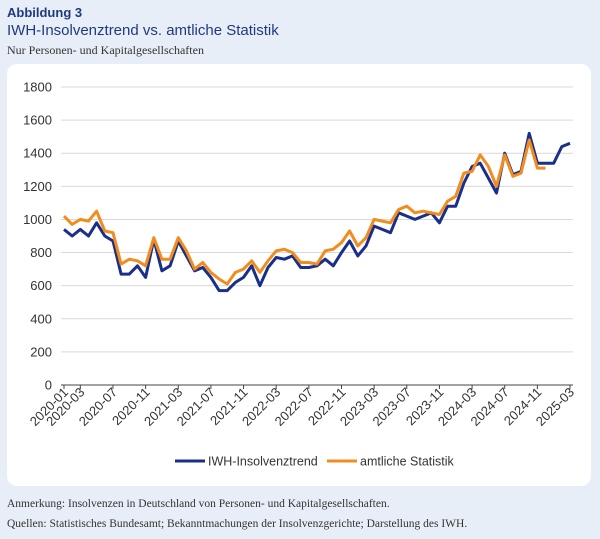 The image size is (600, 539). I want to click on y-tick-label: 1400, so click(37, 153).